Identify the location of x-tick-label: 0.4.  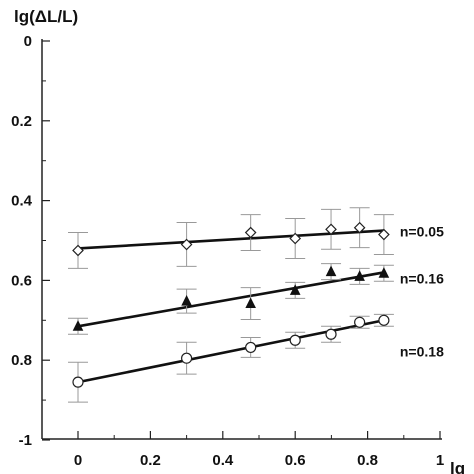
(223, 460).